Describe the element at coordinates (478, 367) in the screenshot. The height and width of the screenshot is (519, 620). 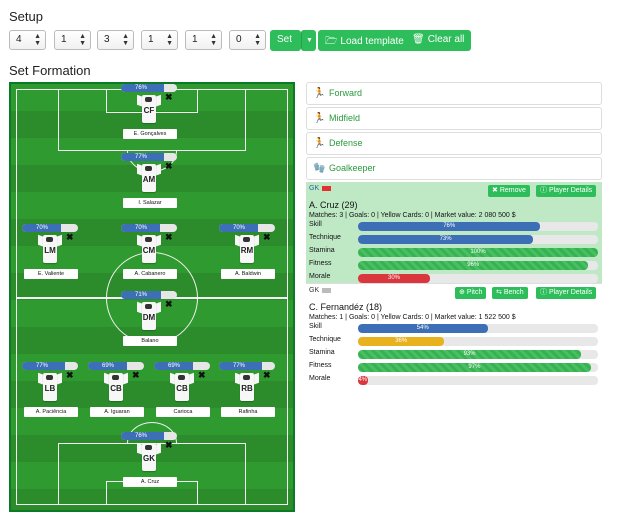
I see `stat-bar: 97%` at that location.